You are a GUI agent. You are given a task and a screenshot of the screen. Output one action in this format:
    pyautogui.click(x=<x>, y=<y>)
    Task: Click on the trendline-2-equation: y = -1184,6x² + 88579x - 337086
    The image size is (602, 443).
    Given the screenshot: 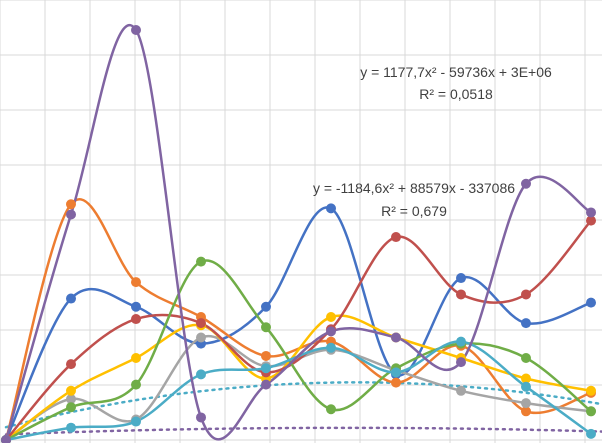 What is the action you would take?
    pyautogui.click(x=414, y=188)
    